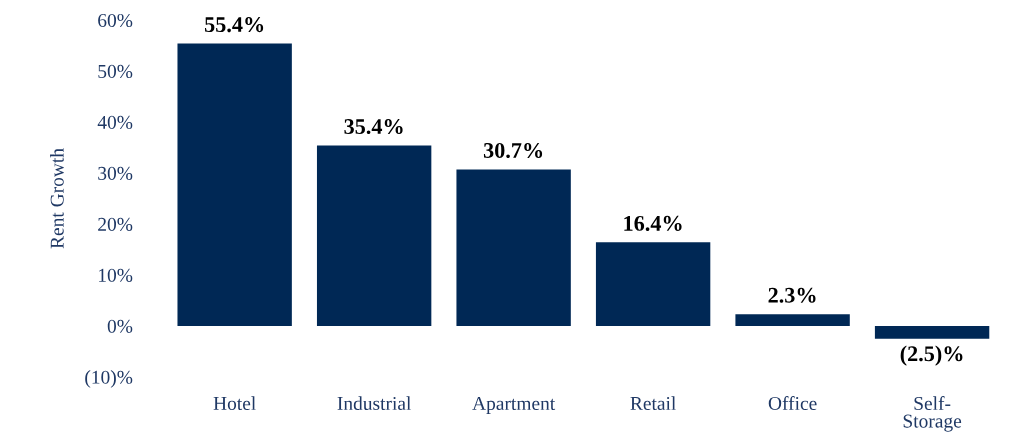  I want to click on x-tick-label: Hotel, so click(234, 403).